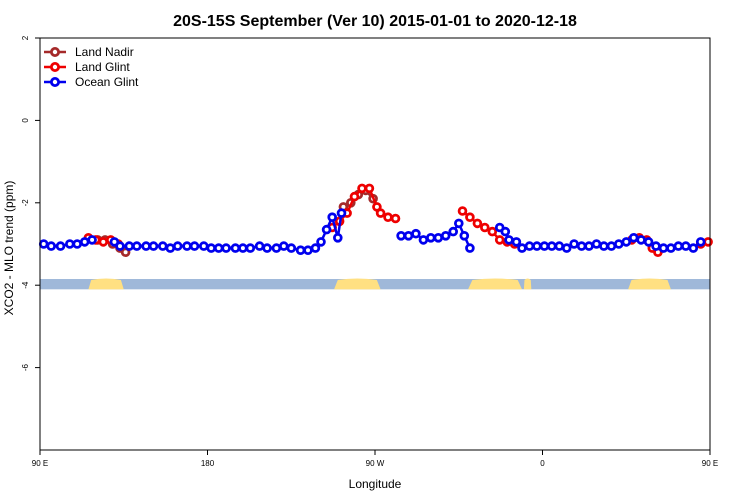  I want to click on x-tick-label: 90 W, so click(375, 463).